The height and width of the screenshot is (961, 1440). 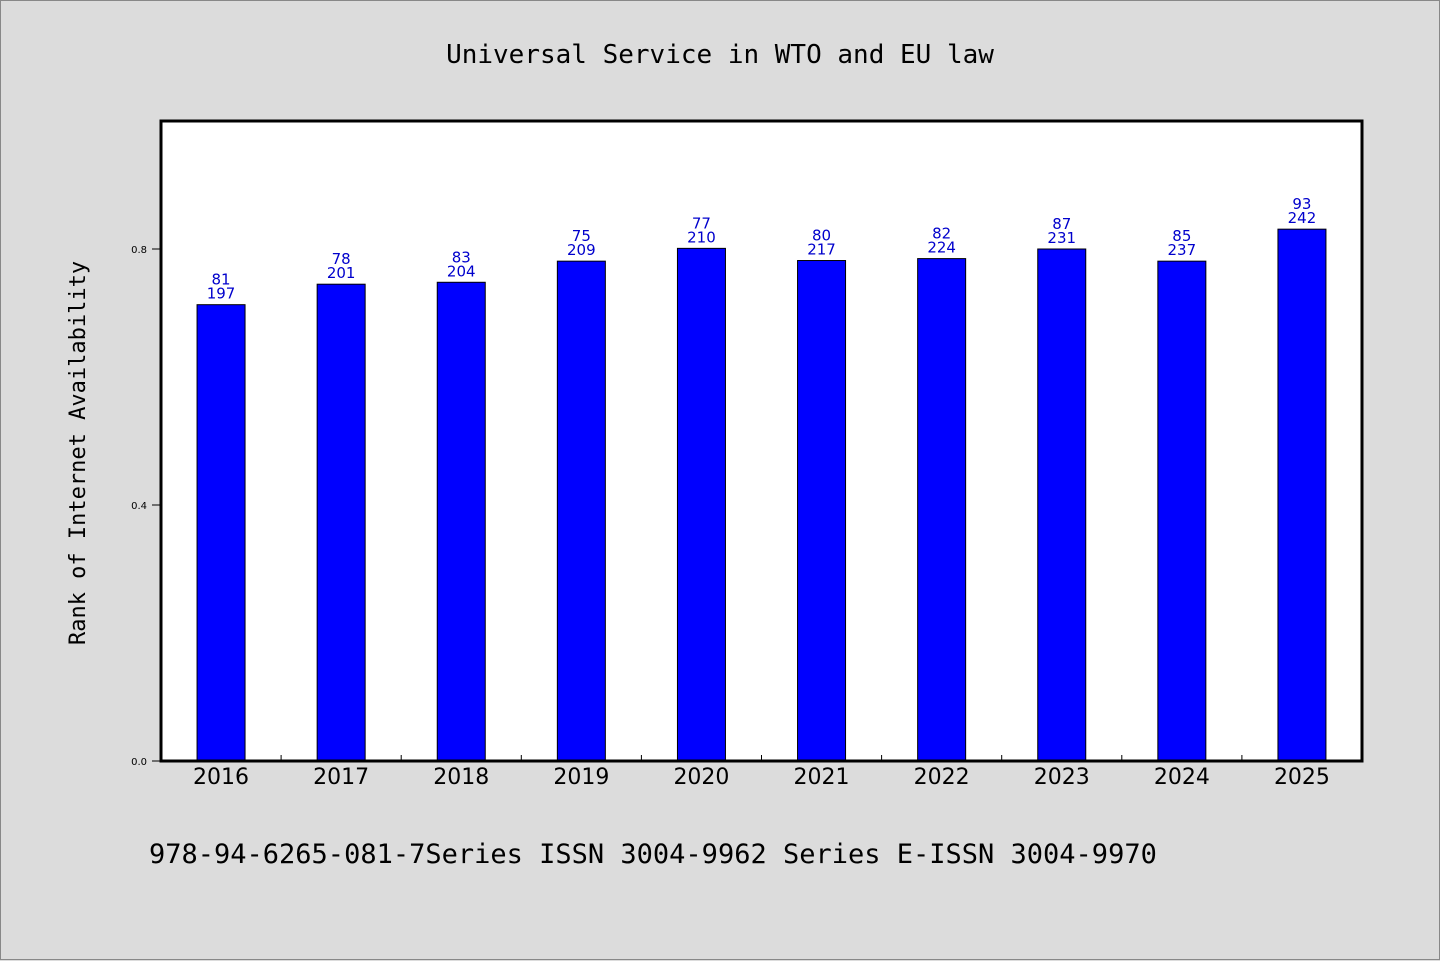 I want to click on y-tick-label: 0.8, so click(x=139, y=250).